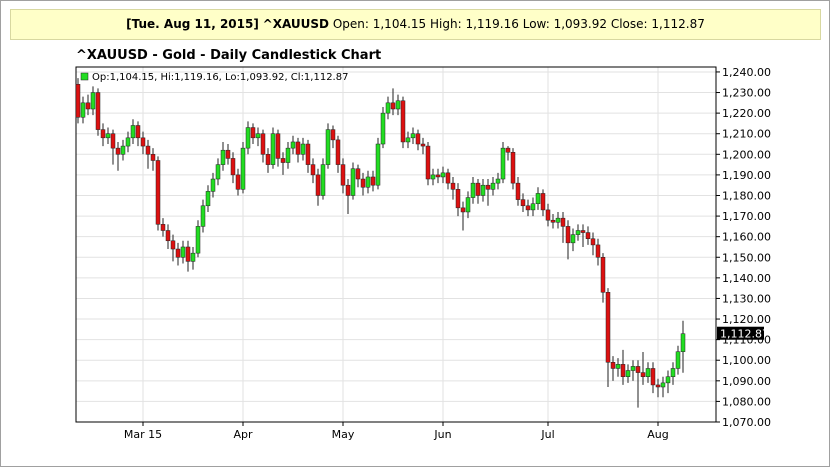 The width and height of the screenshot is (830, 467). I want to click on info-label: Open:, so click(350, 24).